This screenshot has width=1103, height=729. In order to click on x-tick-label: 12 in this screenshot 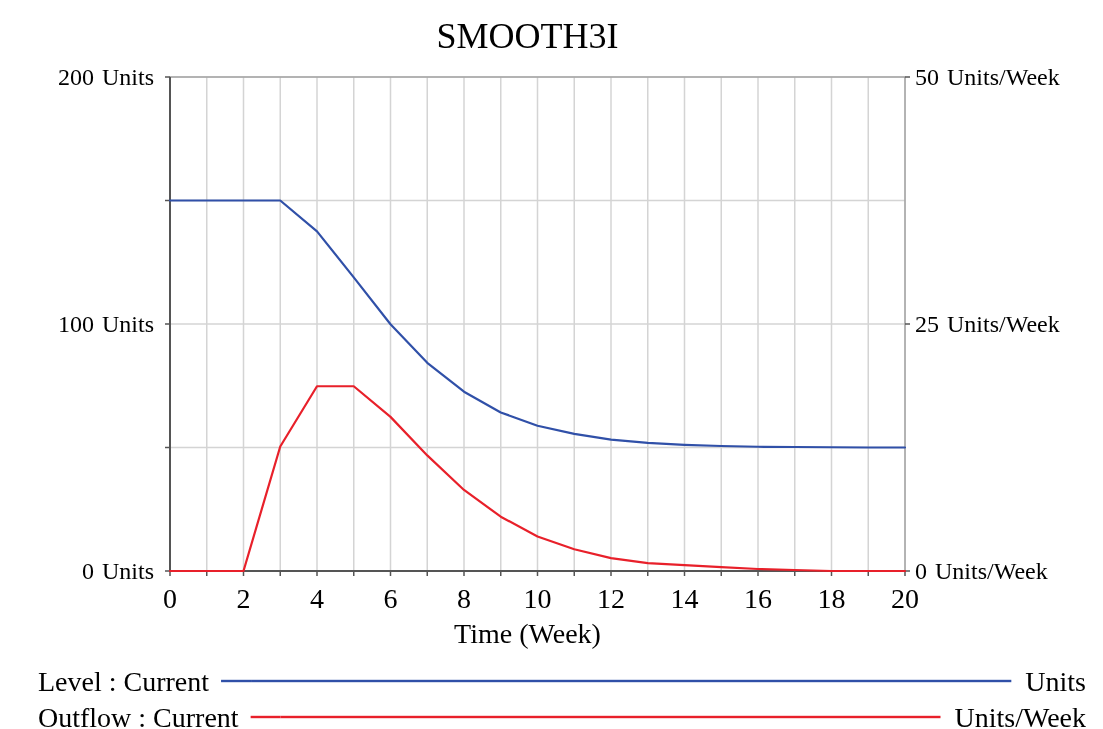, I will do `click(611, 598)`.